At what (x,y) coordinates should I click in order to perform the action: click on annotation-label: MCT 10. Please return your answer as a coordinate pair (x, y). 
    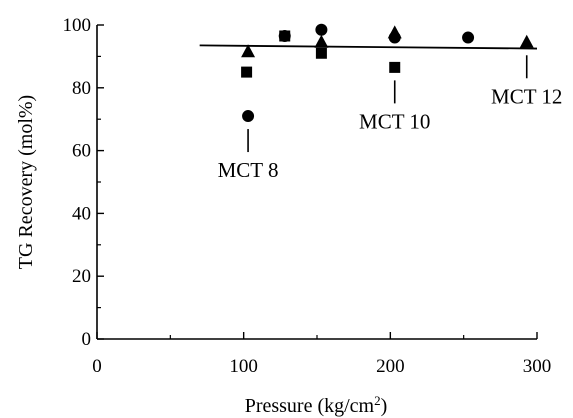
    Looking at the image, I should click on (394, 121).